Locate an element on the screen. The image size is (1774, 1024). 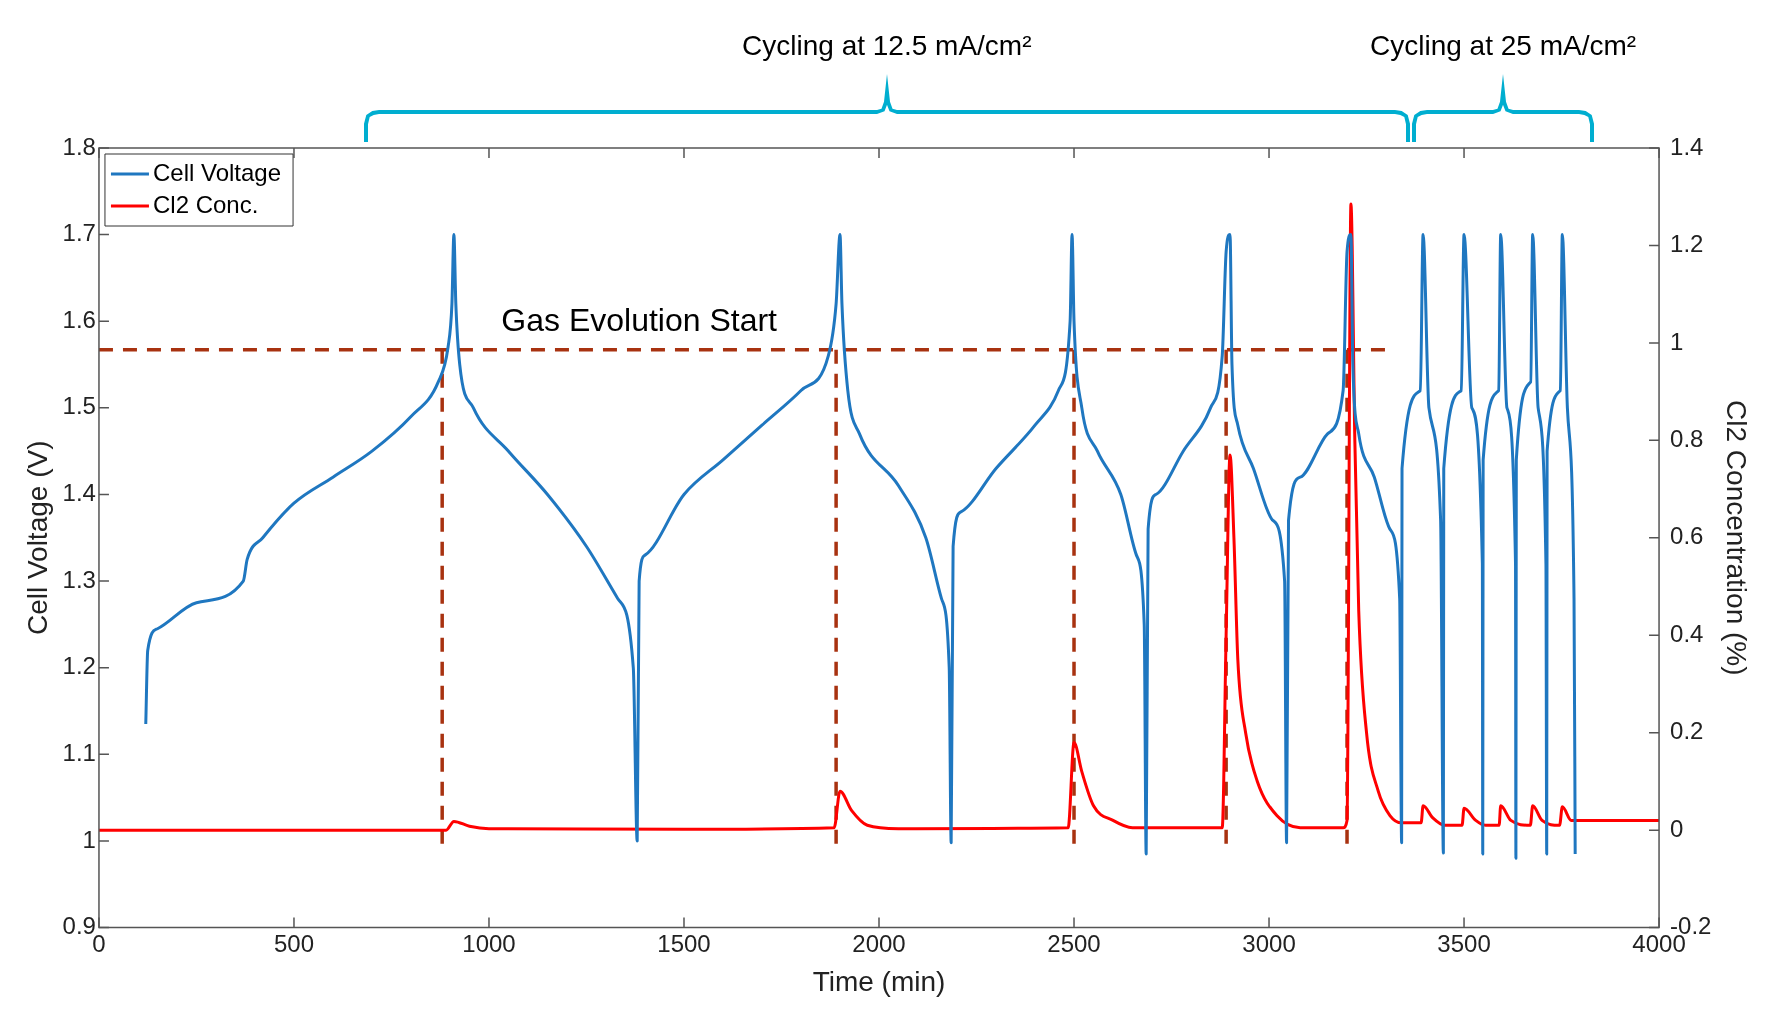
x-tick-label: 3000 is located at coordinates (1269, 943).